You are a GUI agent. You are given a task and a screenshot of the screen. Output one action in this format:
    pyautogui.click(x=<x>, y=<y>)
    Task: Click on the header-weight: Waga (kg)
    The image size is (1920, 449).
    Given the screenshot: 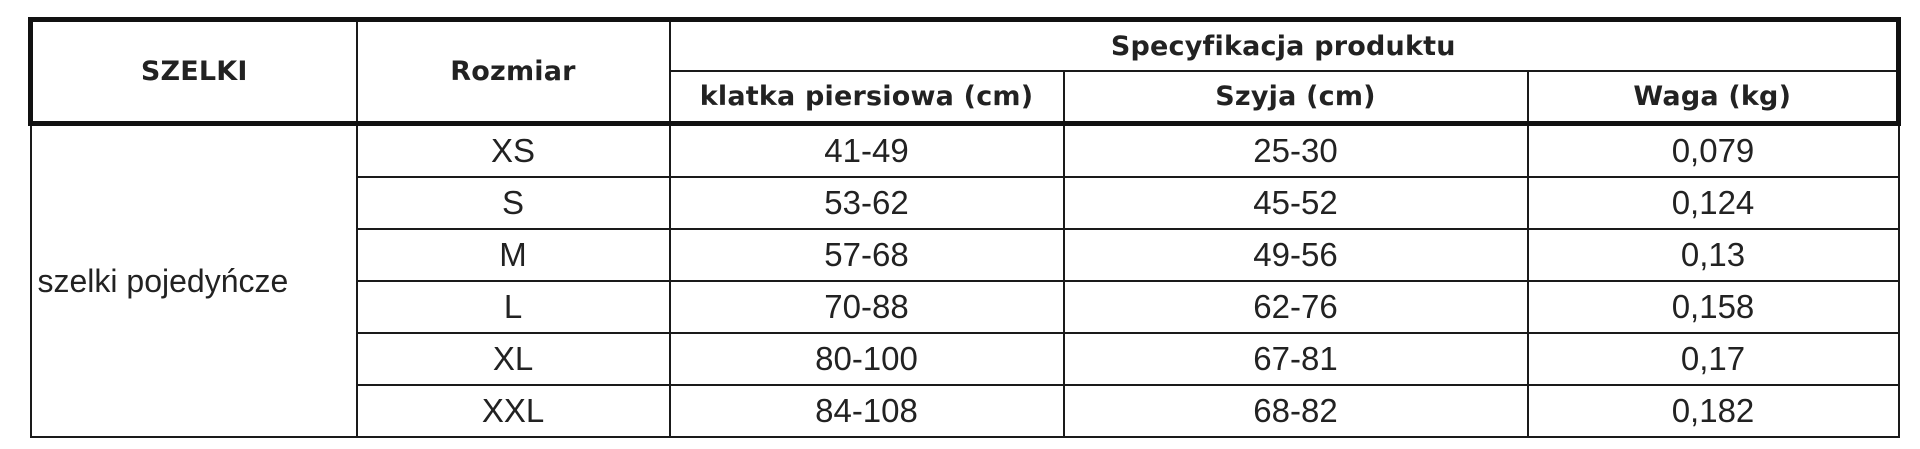 What is the action you would take?
    pyautogui.click(x=1713, y=98)
    